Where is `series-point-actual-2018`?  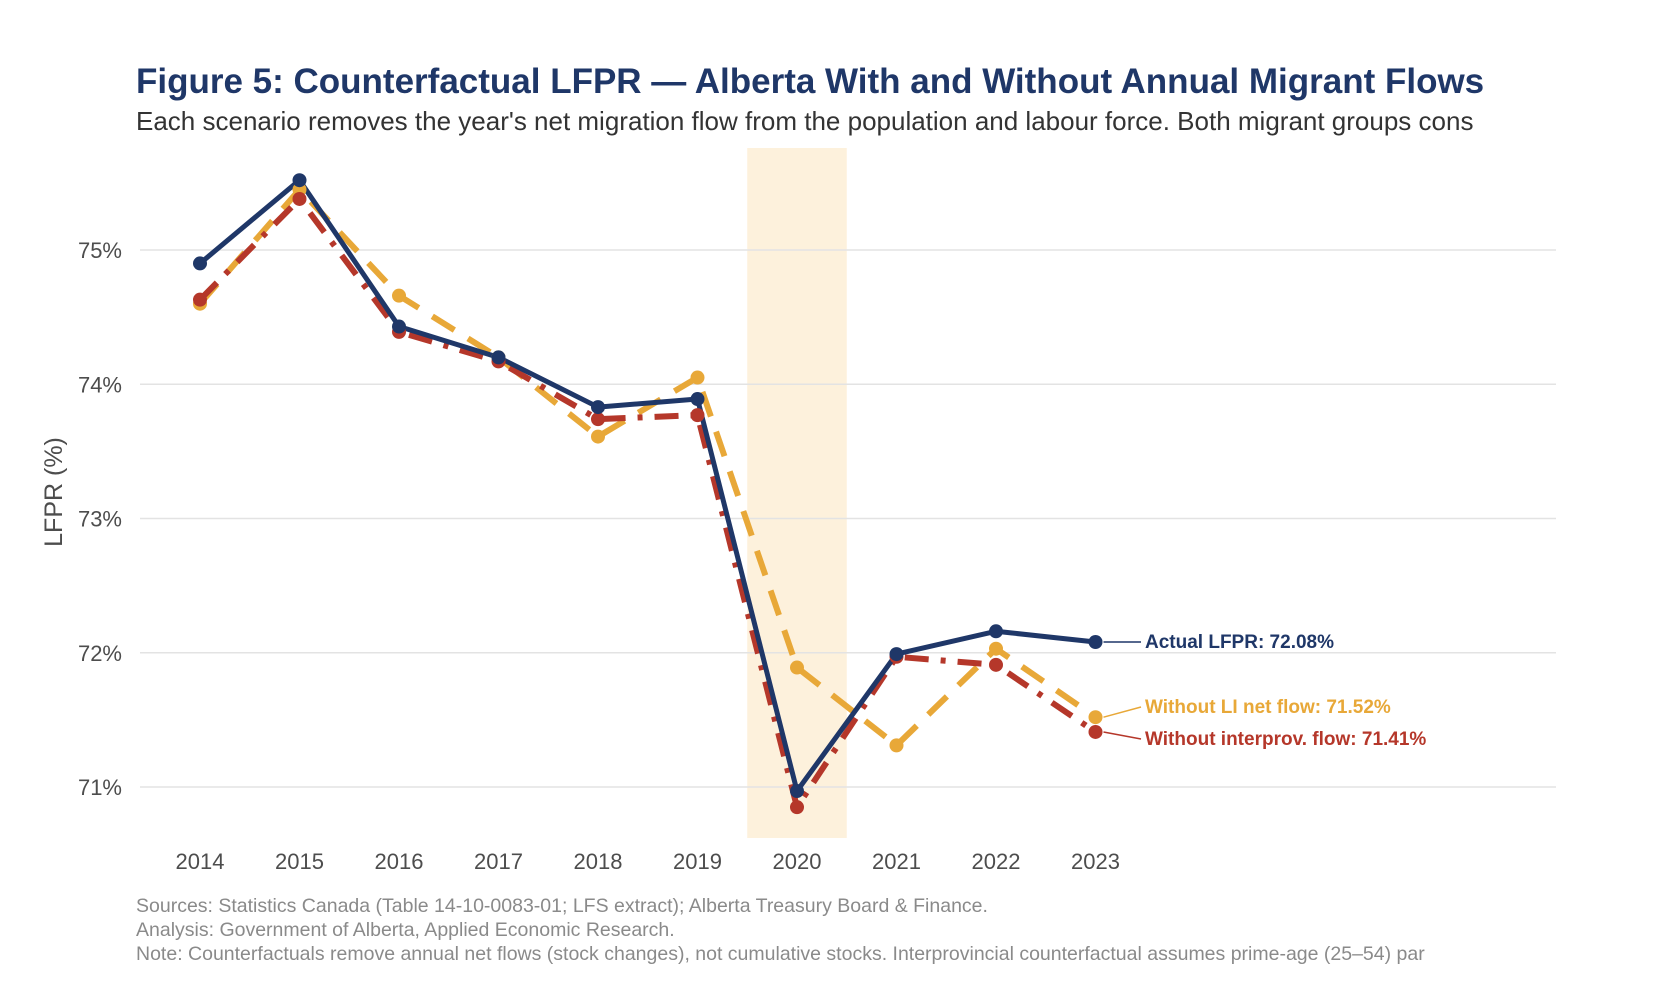
series-point-actual-2018 is located at coordinates (598, 407).